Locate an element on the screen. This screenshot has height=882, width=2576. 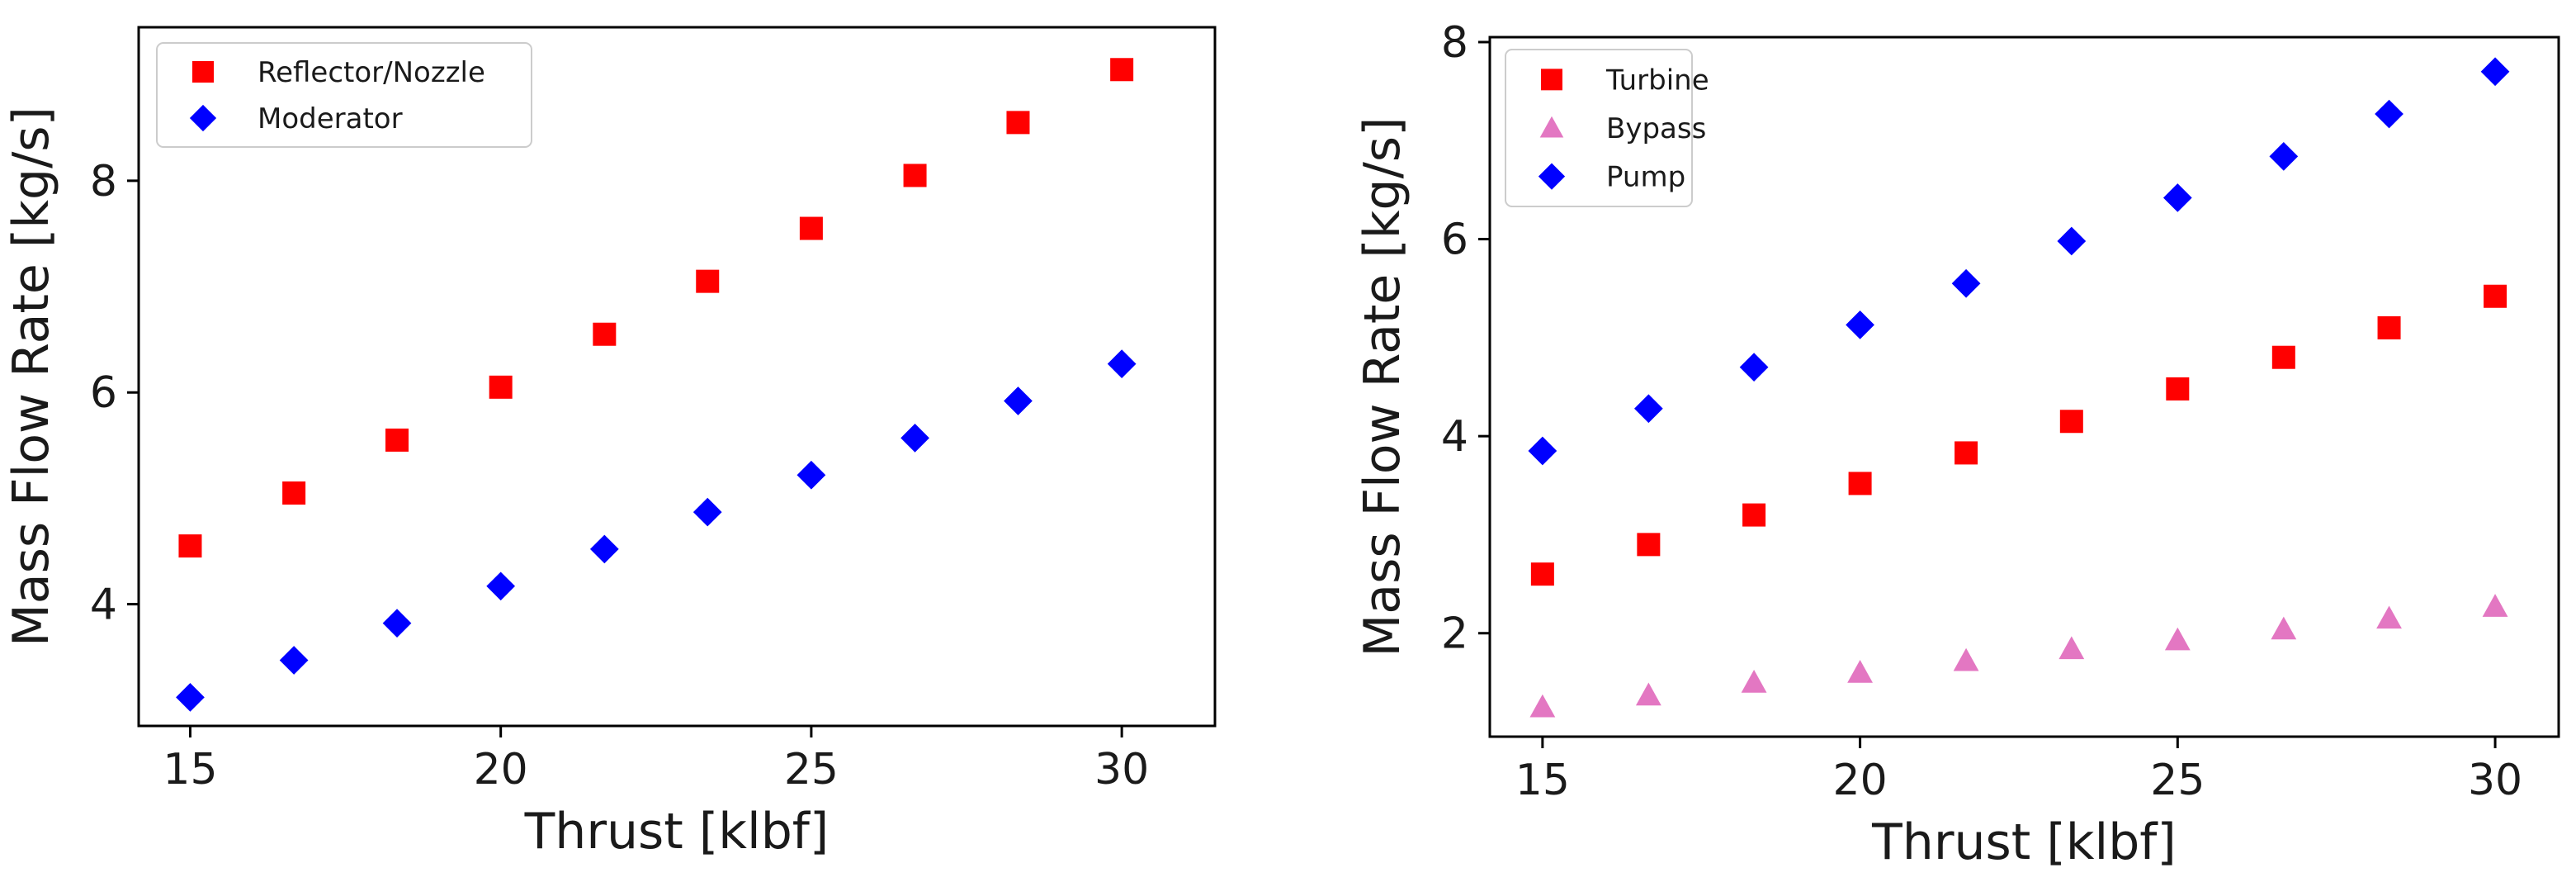
legend-label-moderator: Moderator is located at coordinates (330, 118).